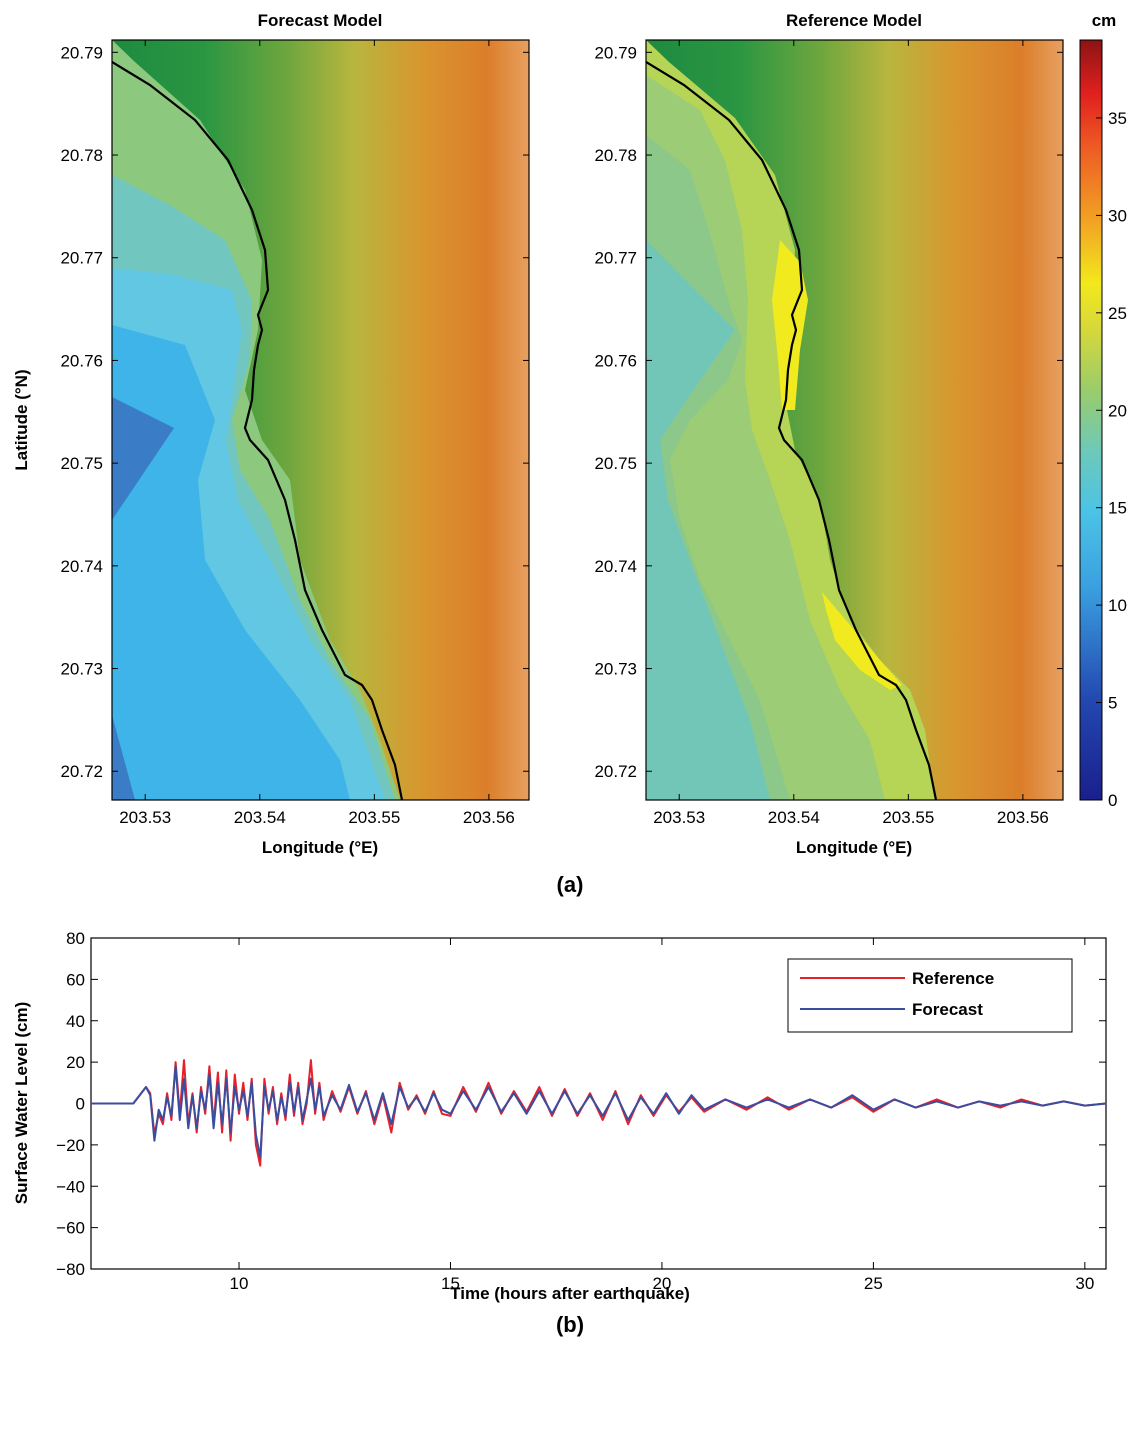  Describe the element at coordinates (953, 978) in the screenshot. I see `legend-label-reference: Reference` at that location.